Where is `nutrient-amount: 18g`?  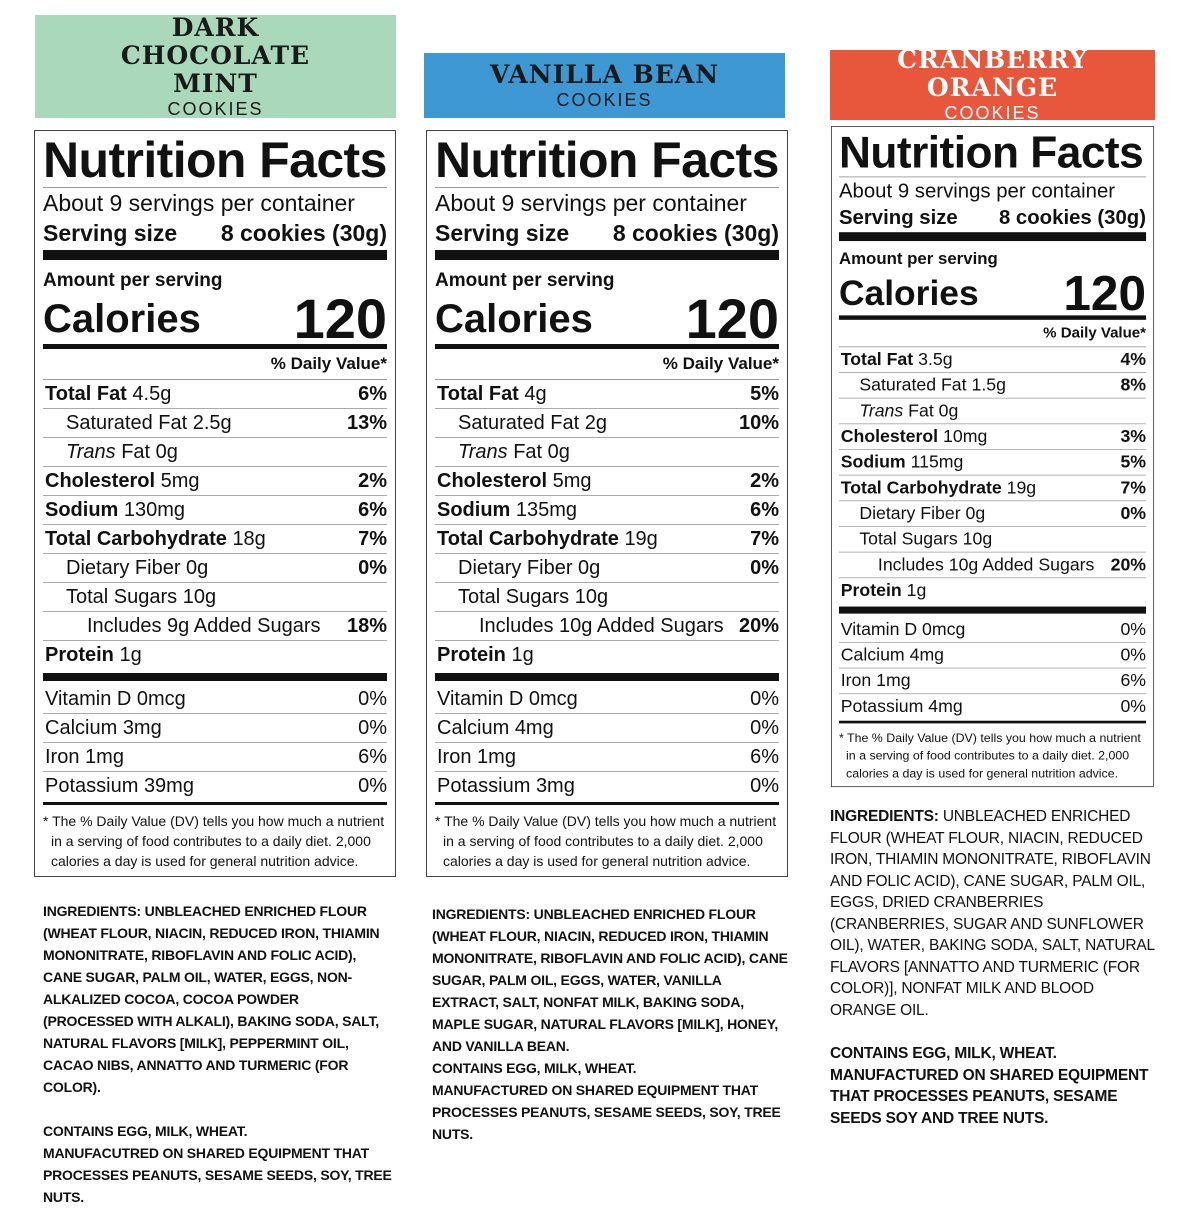 nutrient-amount: 18g is located at coordinates (249, 538).